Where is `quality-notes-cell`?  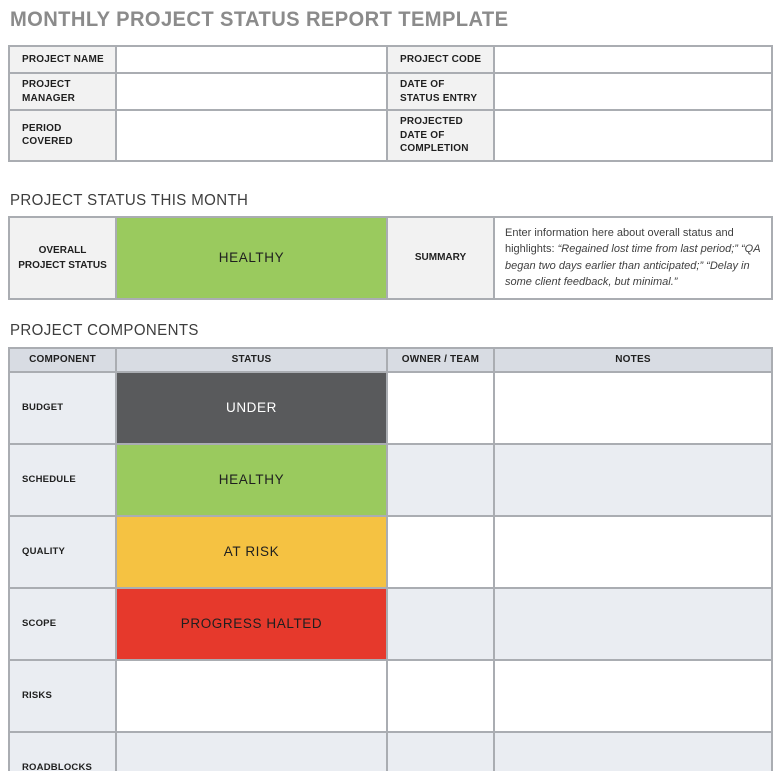 quality-notes-cell is located at coordinates (633, 551).